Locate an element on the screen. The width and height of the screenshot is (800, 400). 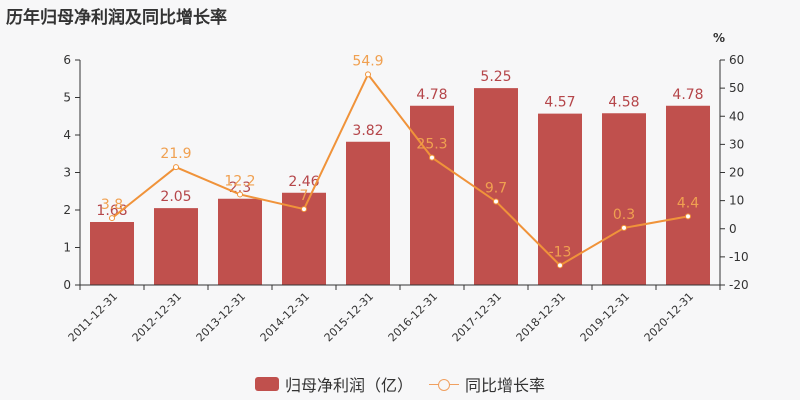
line-swatch-icon is located at coordinates (444, 384).